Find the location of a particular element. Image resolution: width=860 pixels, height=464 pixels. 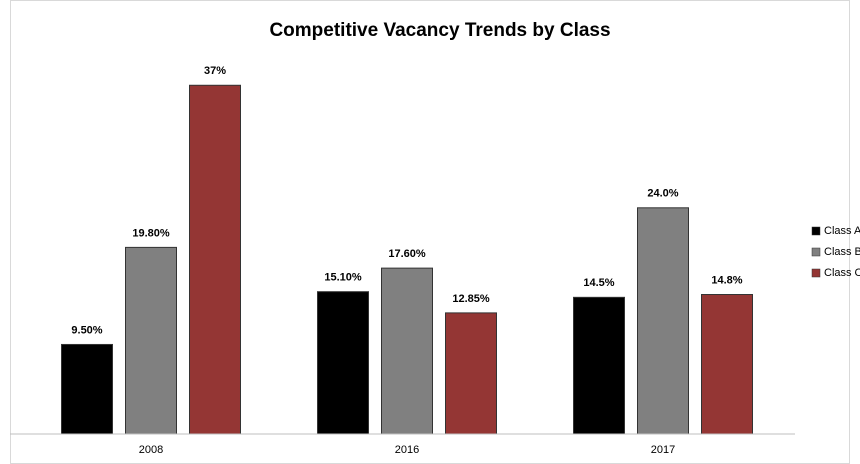

x-tick-label: 2008 is located at coordinates (151, 450).